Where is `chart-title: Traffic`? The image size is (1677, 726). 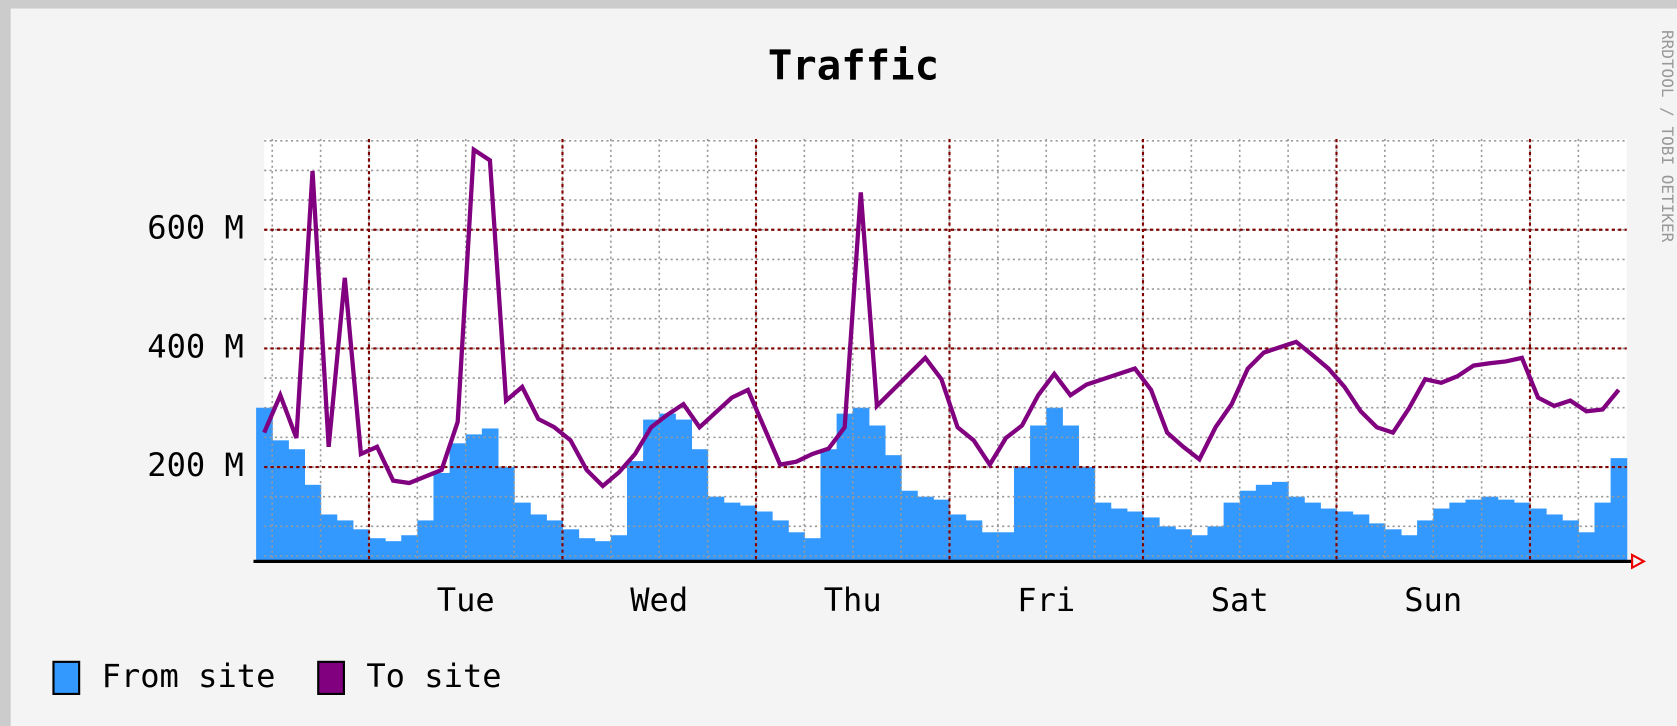 chart-title: Traffic is located at coordinates (853, 65).